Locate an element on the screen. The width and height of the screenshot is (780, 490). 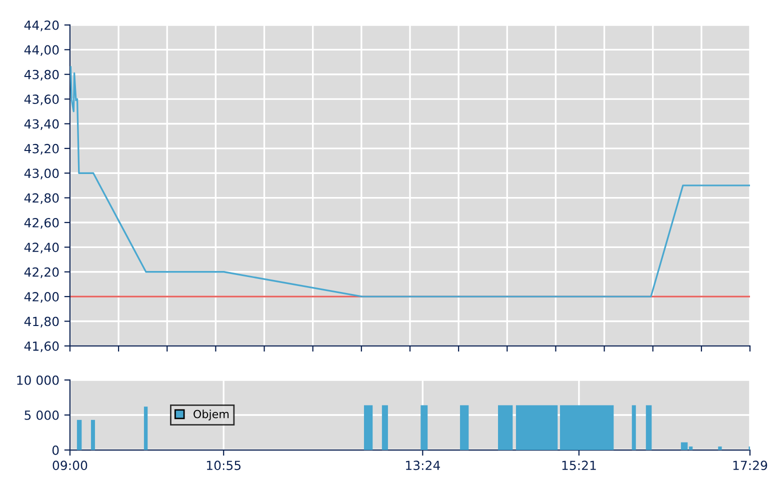
y-tick-label: 5 000 is located at coordinates (41, 415).